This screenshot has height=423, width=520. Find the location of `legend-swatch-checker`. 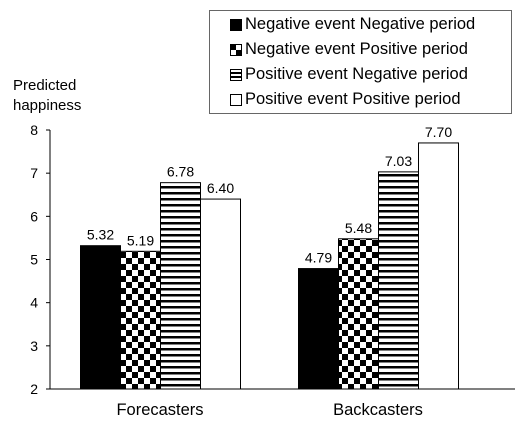

legend-swatch-checker is located at coordinates (236, 49).